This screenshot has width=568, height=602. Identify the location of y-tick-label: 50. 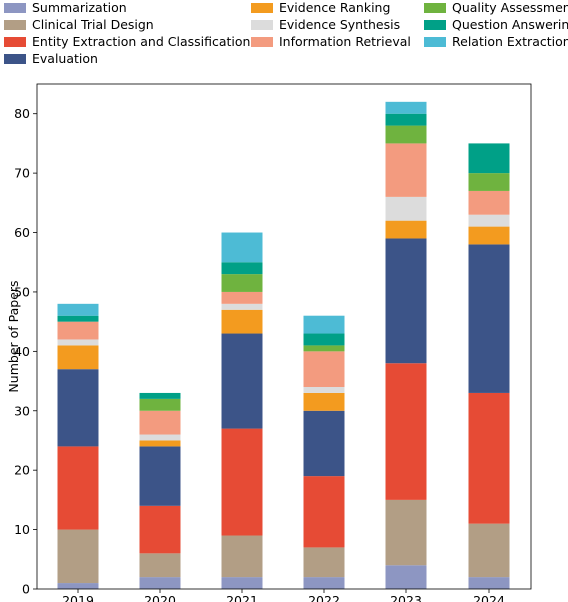
(22, 291).